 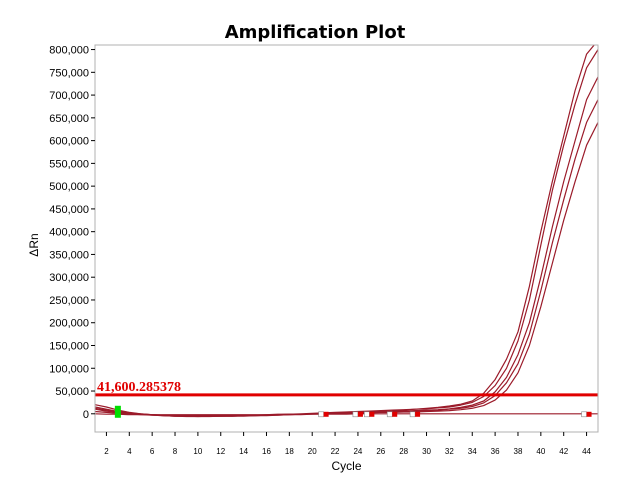 What do you see at coordinates (69, 369) in the screenshot?
I see `y-tick-label: 100,000` at bounding box center [69, 369].